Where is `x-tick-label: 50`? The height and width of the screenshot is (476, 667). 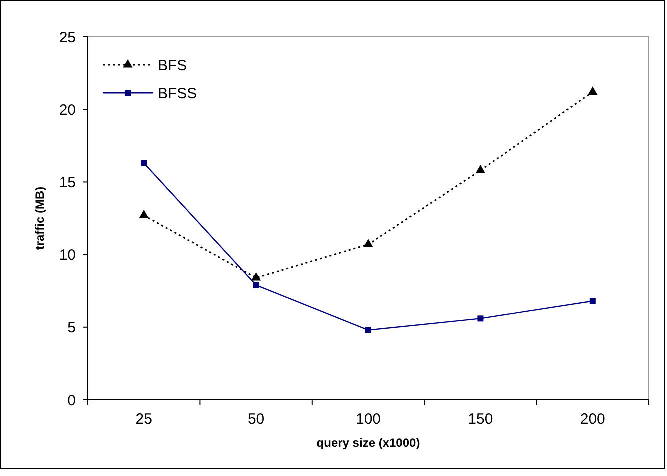
x-tick-label: 50 is located at coordinates (256, 419).